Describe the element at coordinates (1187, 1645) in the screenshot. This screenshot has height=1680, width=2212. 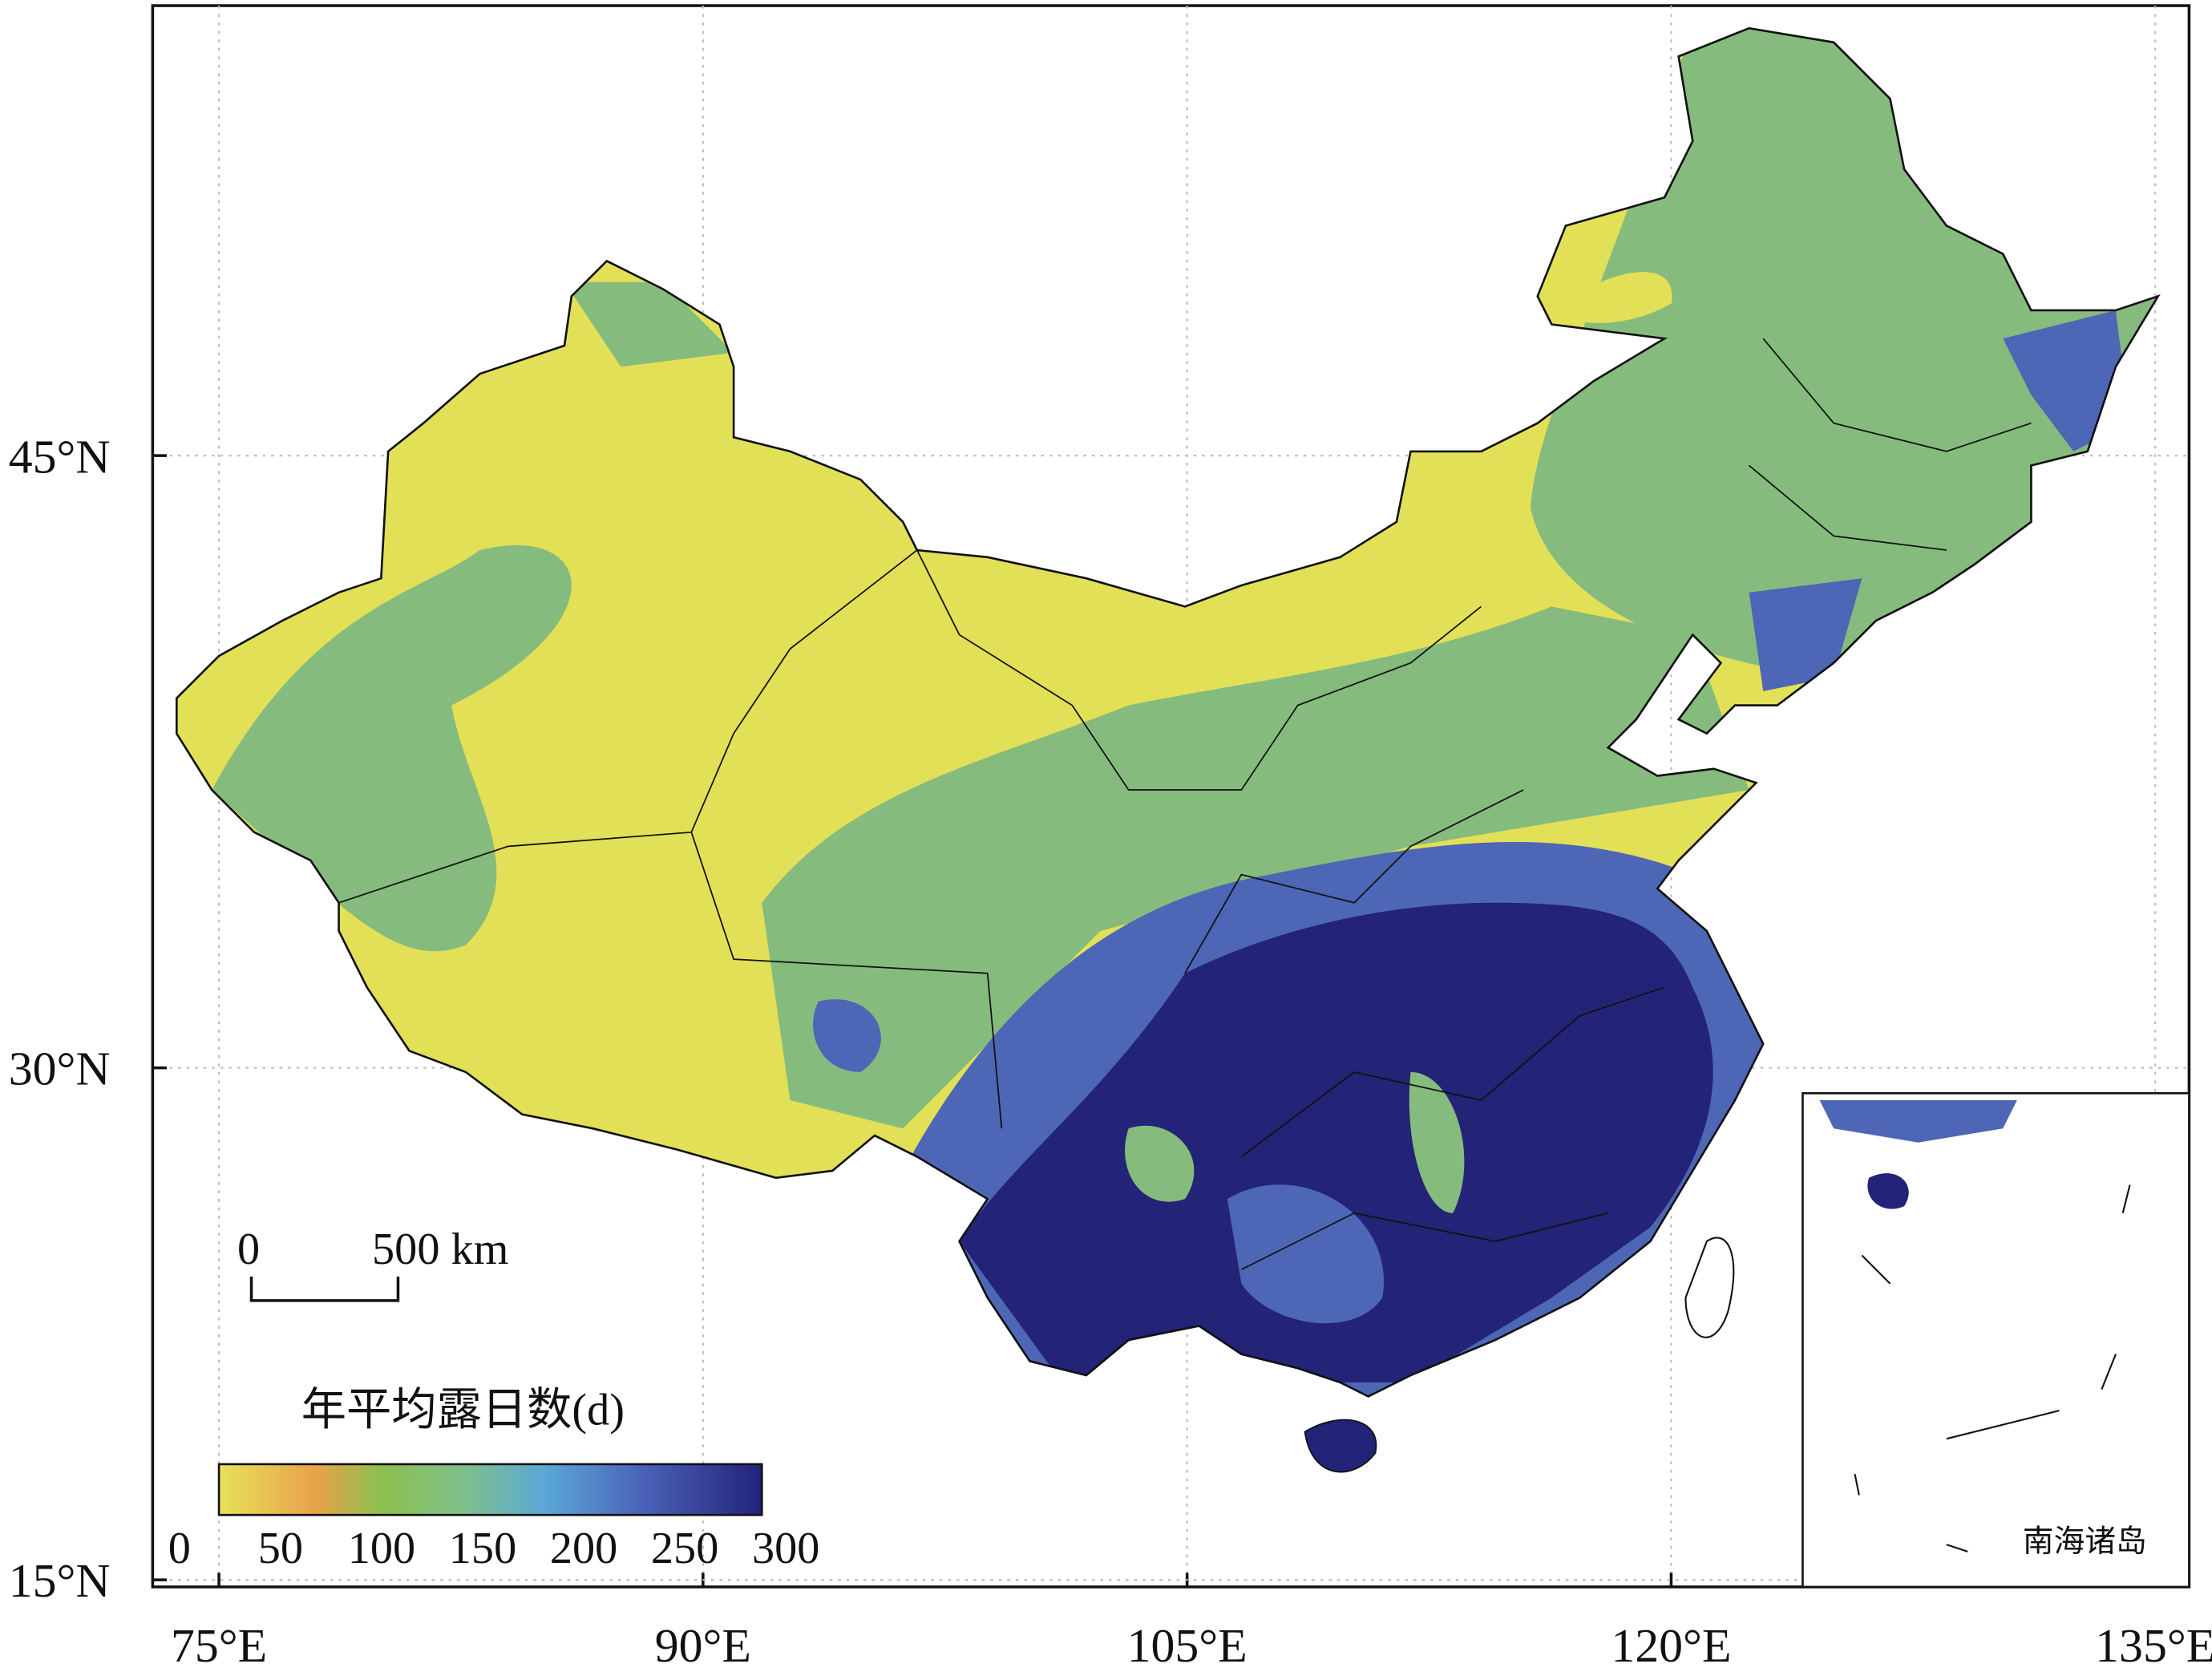
I see `lon-tick-label: 105°E` at that location.